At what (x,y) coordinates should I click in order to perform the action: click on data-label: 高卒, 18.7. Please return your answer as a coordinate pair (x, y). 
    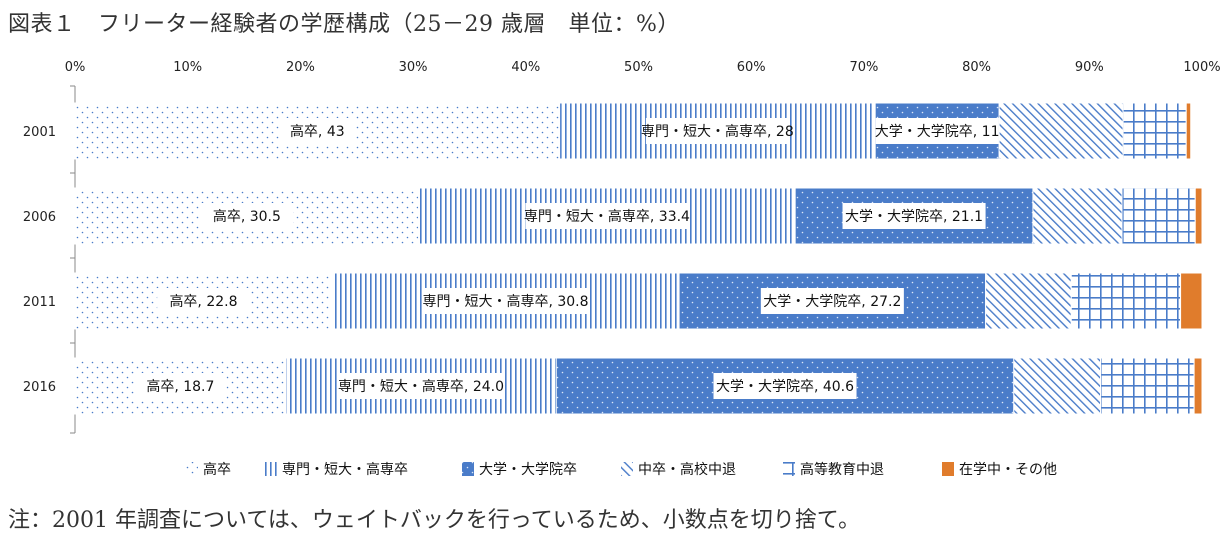
    Looking at the image, I should click on (180, 386).